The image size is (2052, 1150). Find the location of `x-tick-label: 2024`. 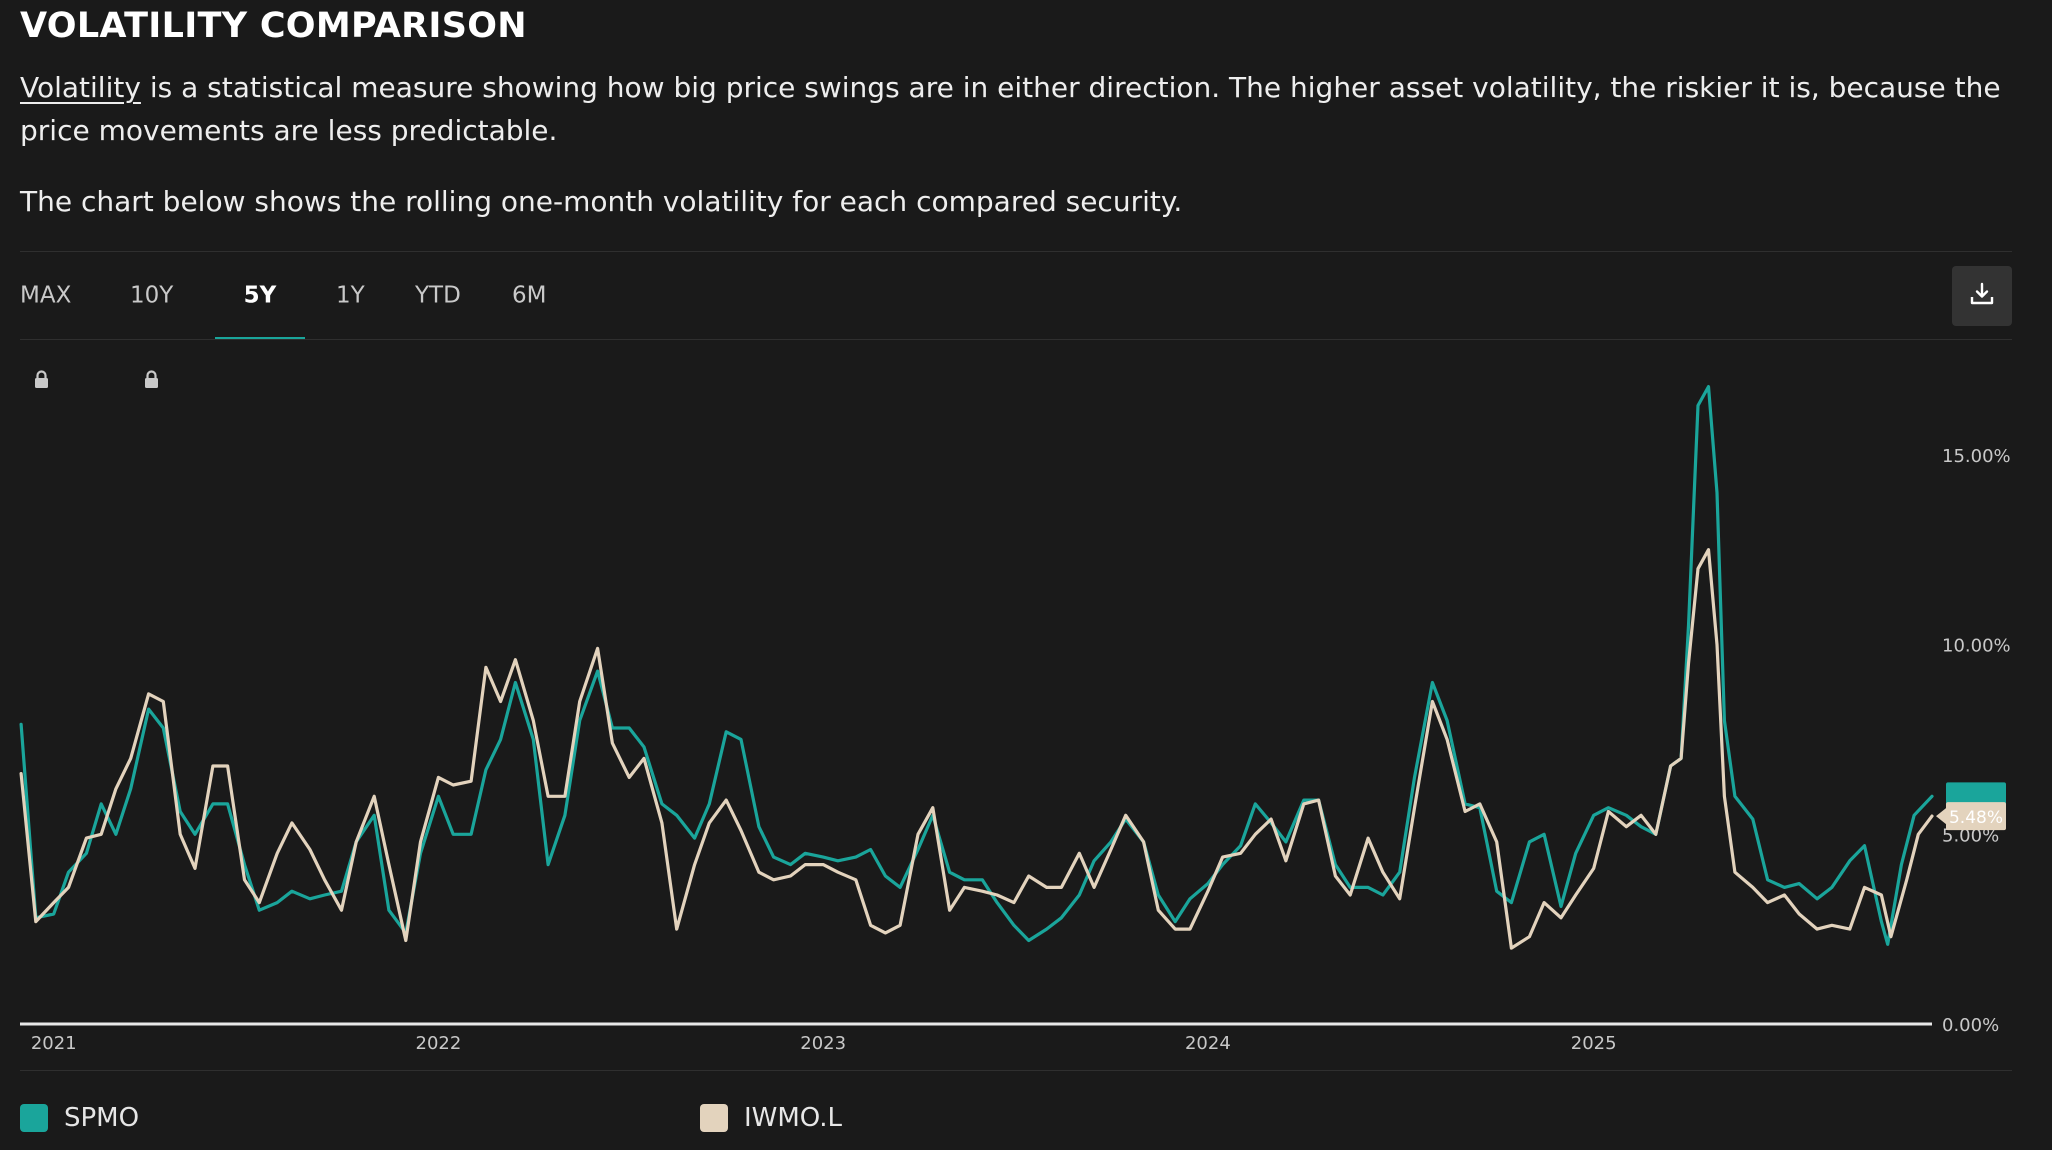

x-tick-label: 2024 is located at coordinates (1208, 1043).